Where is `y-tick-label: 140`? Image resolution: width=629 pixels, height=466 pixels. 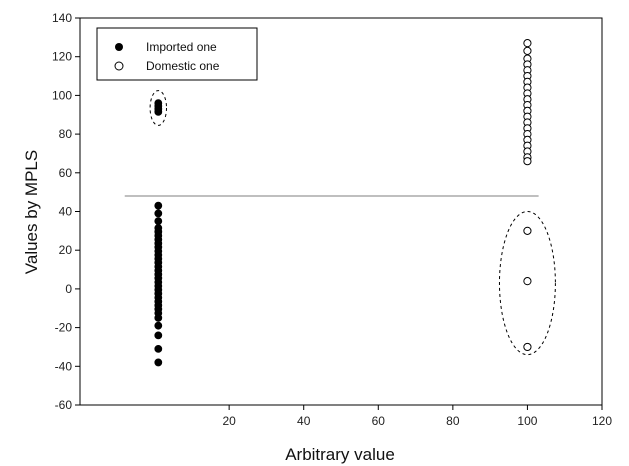 y-tick-label: 140 is located at coordinates (62, 18).